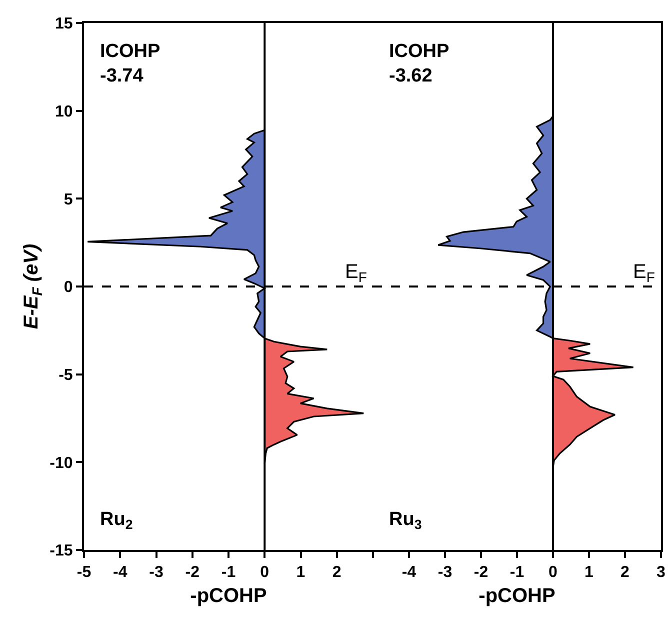 The height and width of the screenshot is (625, 669). What do you see at coordinates (61, 463) in the screenshot?
I see `y-tick-label: -10` at bounding box center [61, 463].